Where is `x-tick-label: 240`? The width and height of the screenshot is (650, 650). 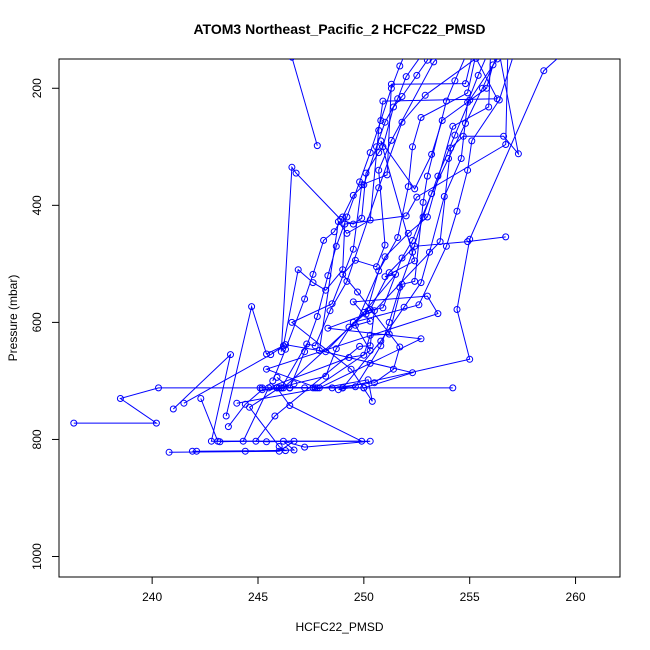 x-tick-label: 240 is located at coordinates (152, 597).